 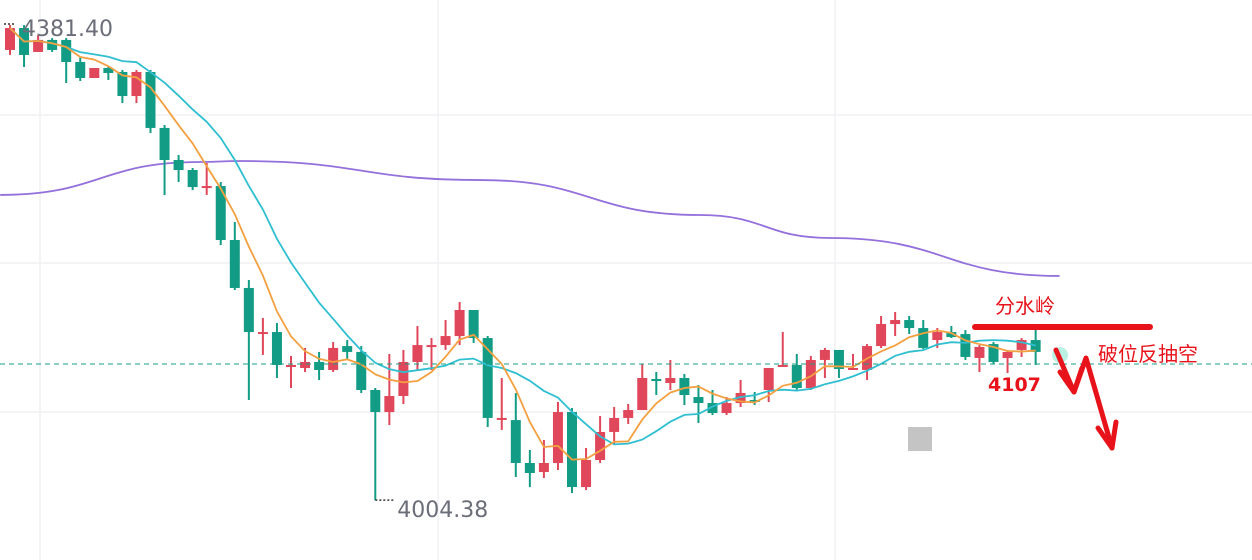 I want to click on gray-square-marker, so click(x=920, y=439).